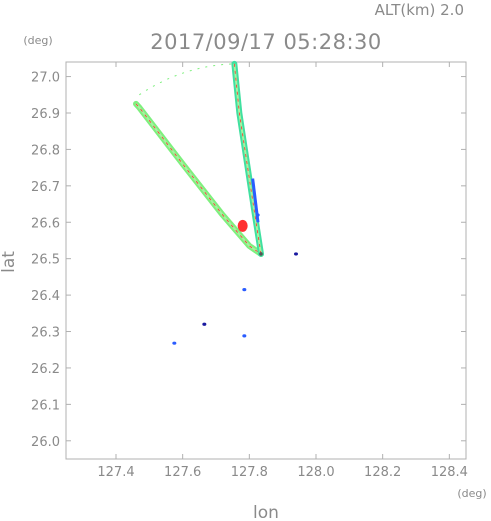 The width and height of the screenshot is (491, 521). Describe the element at coordinates (45, 442) in the screenshot. I see `y-tick-label: 26.0` at that location.